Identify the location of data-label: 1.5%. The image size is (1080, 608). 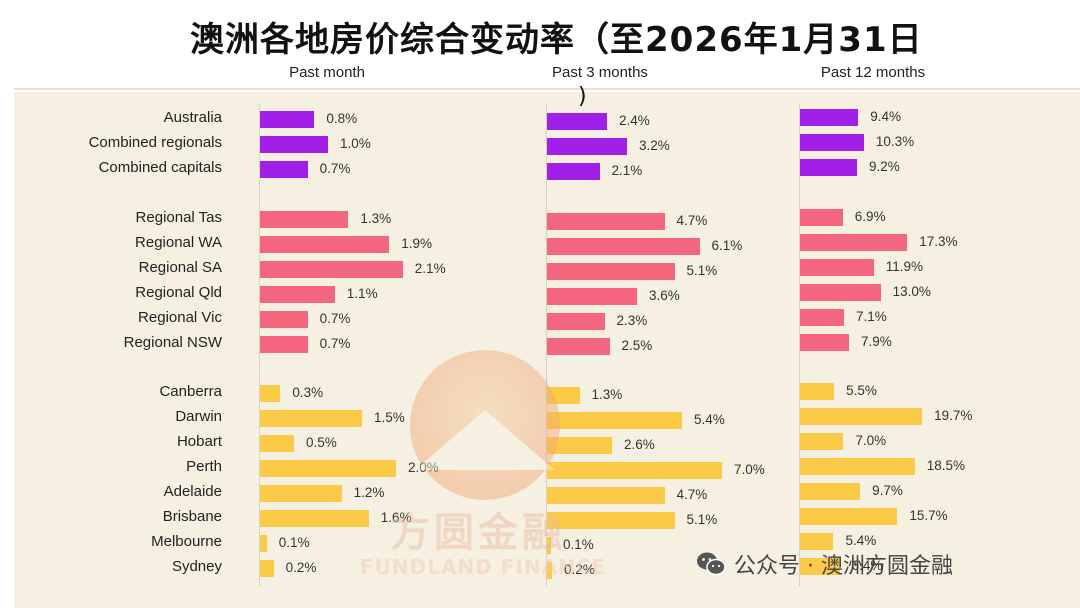
(389, 417).